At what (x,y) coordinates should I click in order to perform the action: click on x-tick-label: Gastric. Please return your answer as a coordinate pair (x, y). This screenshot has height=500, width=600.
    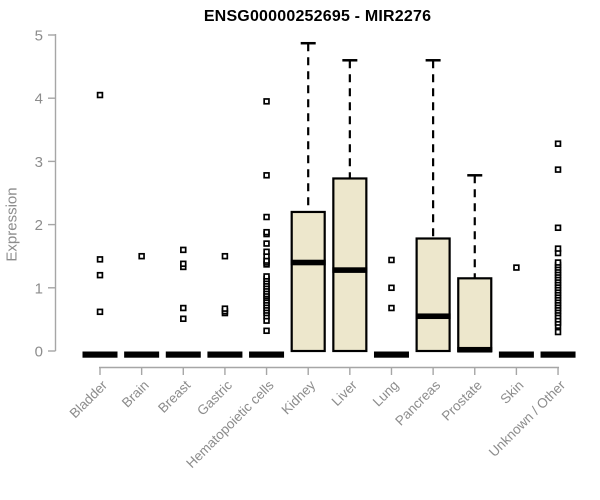
    Looking at the image, I should click on (214, 397).